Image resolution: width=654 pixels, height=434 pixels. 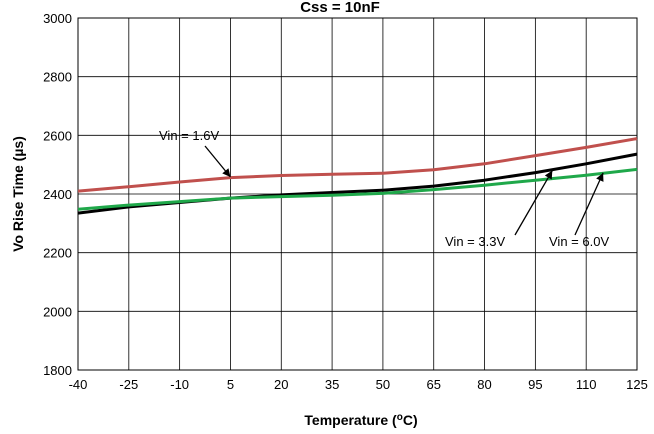 I want to click on series-line-vin-6-0v, so click(x=357, y=189).